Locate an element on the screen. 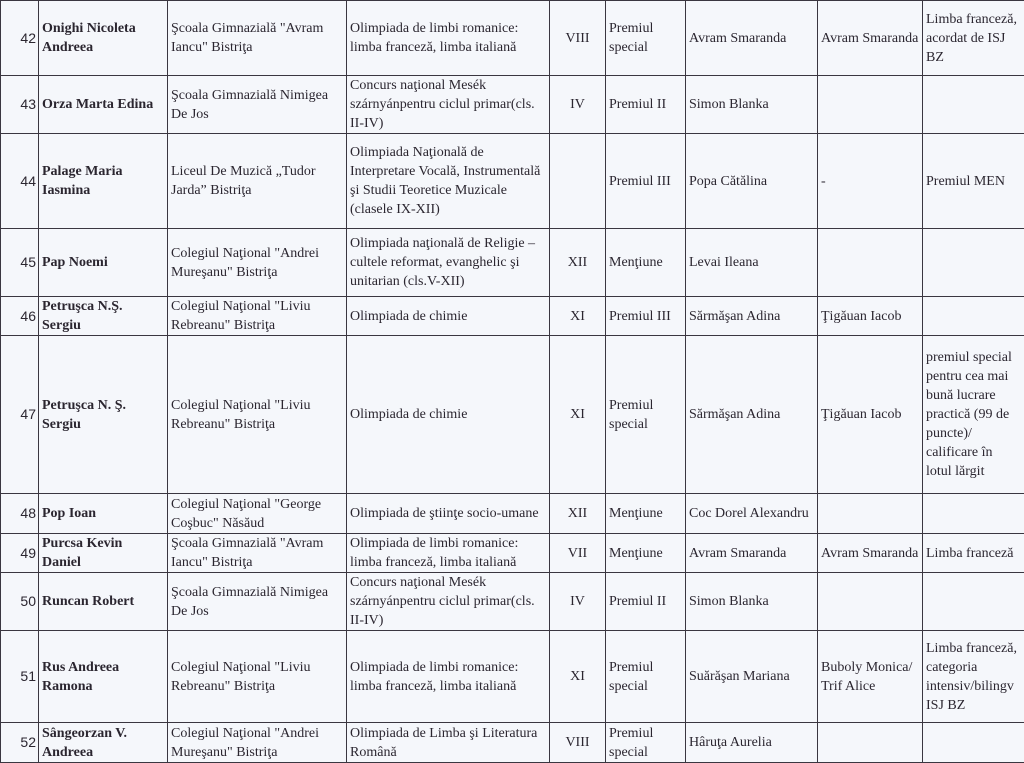 This screenshot has height=763, width=1024. student-name-cell: Runcan Robert is located at coordinates (103, 602).